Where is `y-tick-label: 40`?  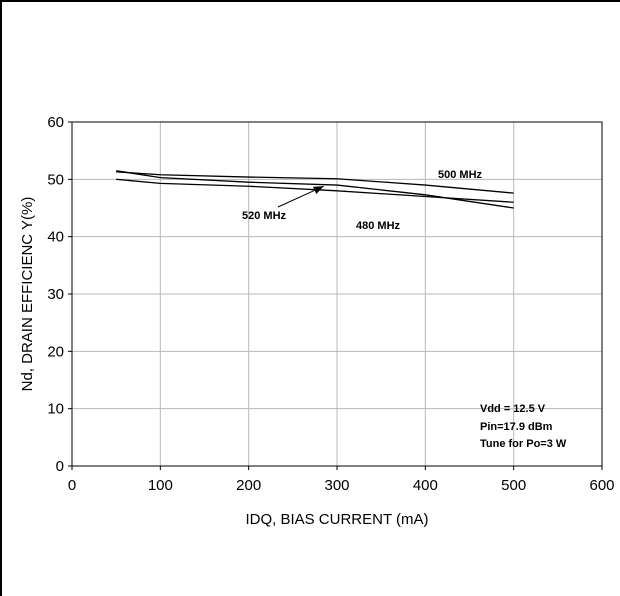 y-tick-label: 40 is located at coordinates (55, 237).